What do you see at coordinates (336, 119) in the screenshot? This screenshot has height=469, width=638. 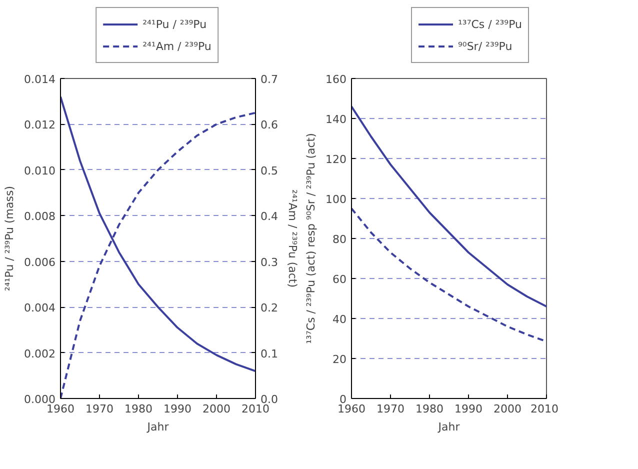 I see `y-tick-label: 140` at bounding box center [336, 119].